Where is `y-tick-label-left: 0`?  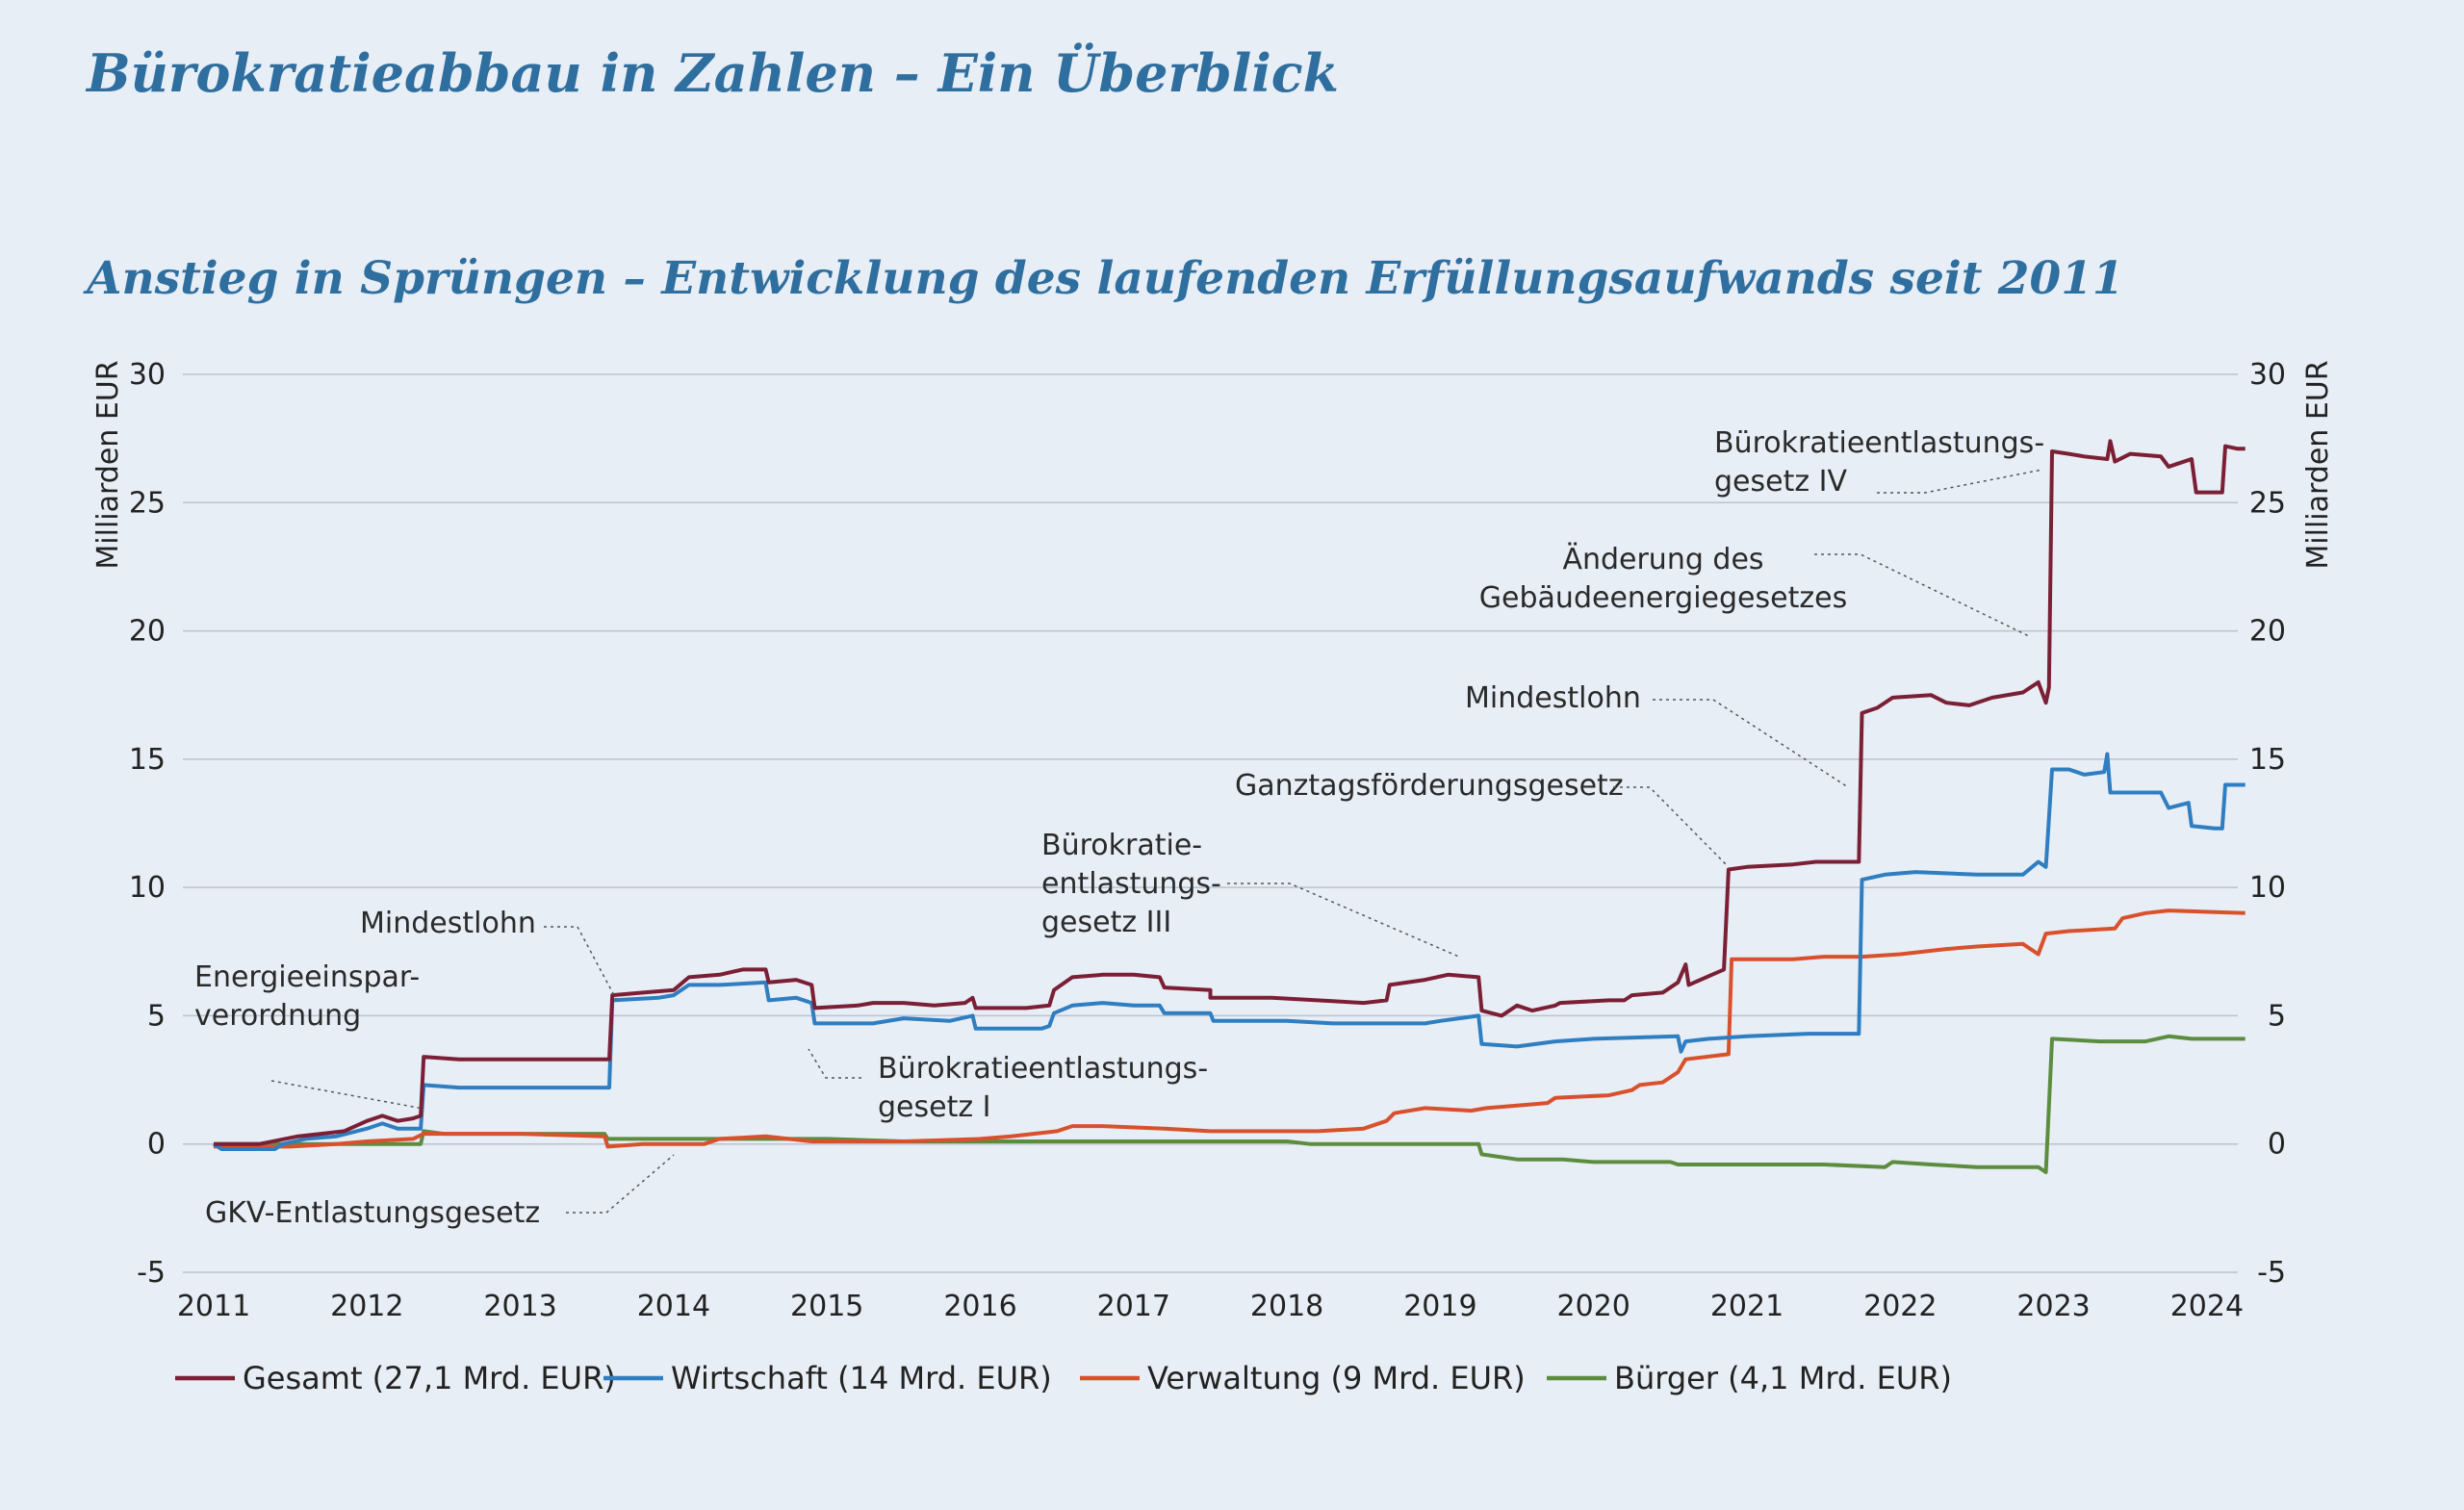
y-tick-label-left: 0 is located at coordinates (156, 1145).